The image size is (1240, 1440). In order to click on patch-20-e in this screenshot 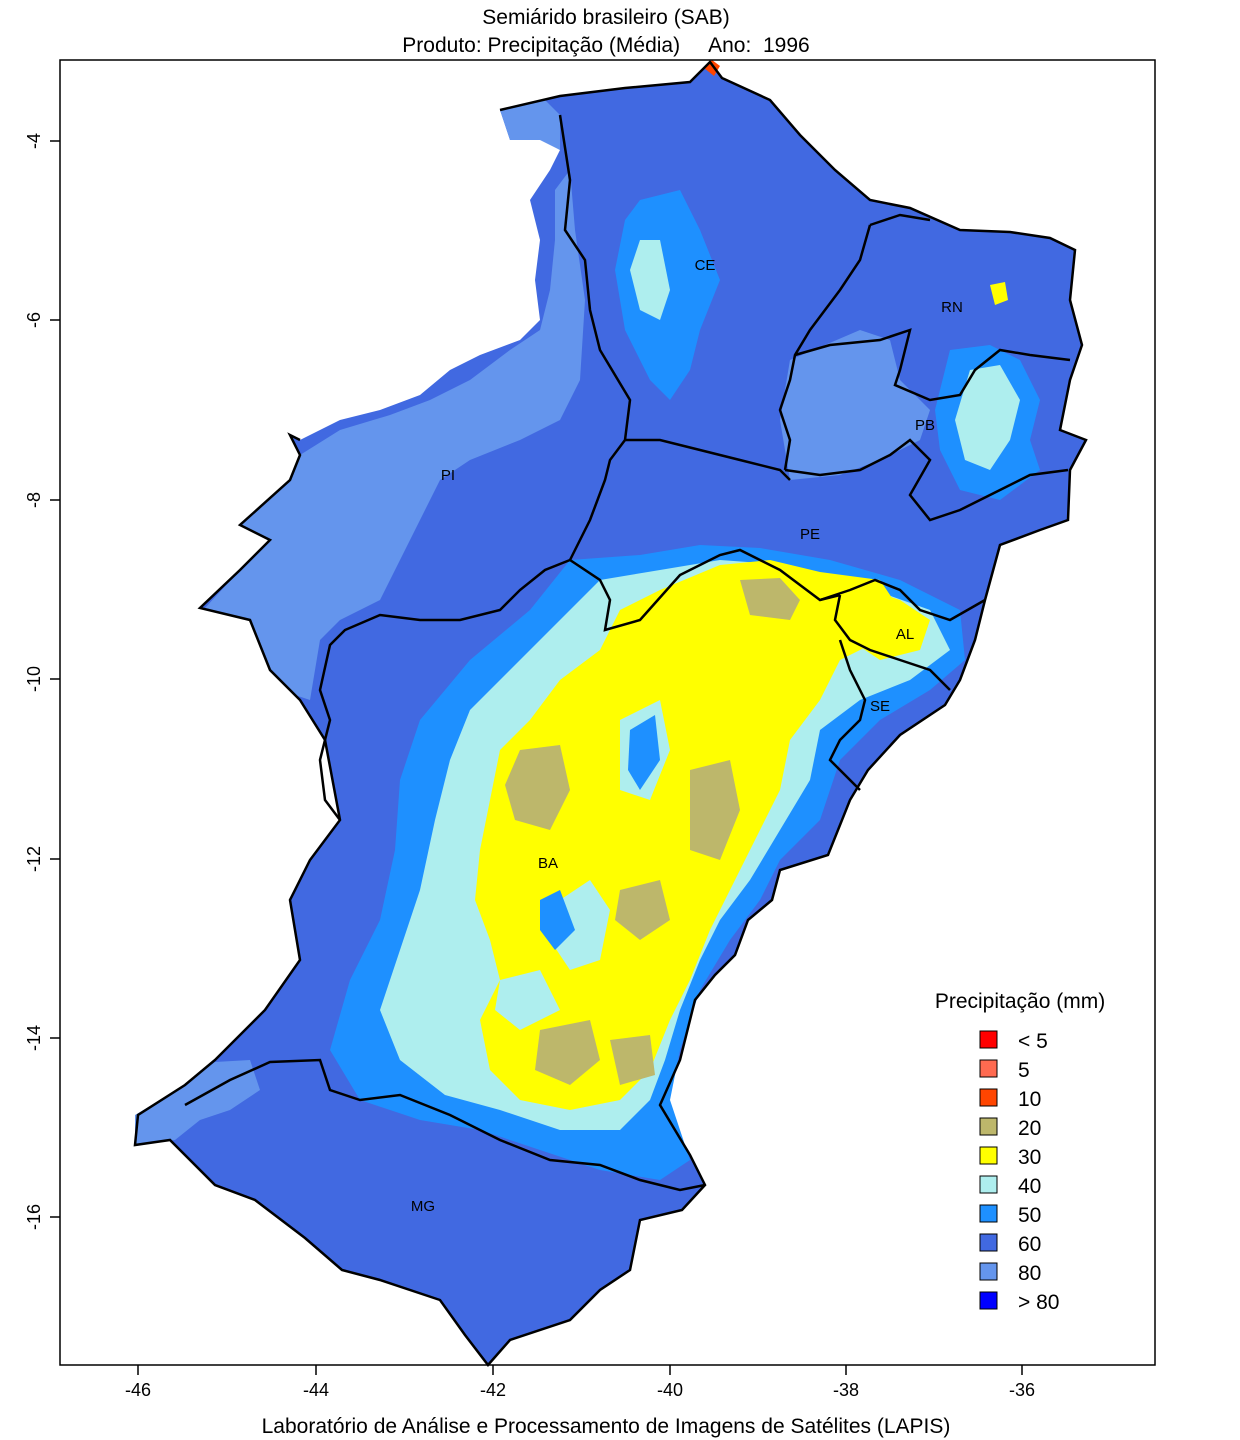, I will do `click(642, 910)`.